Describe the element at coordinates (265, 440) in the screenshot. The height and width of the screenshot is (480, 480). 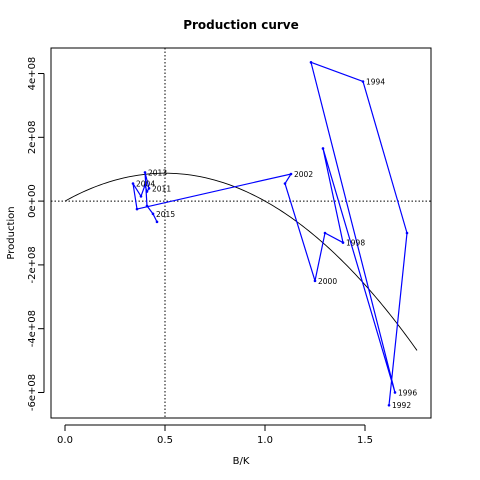
I see `x-tick-label: 1.0` at that location.